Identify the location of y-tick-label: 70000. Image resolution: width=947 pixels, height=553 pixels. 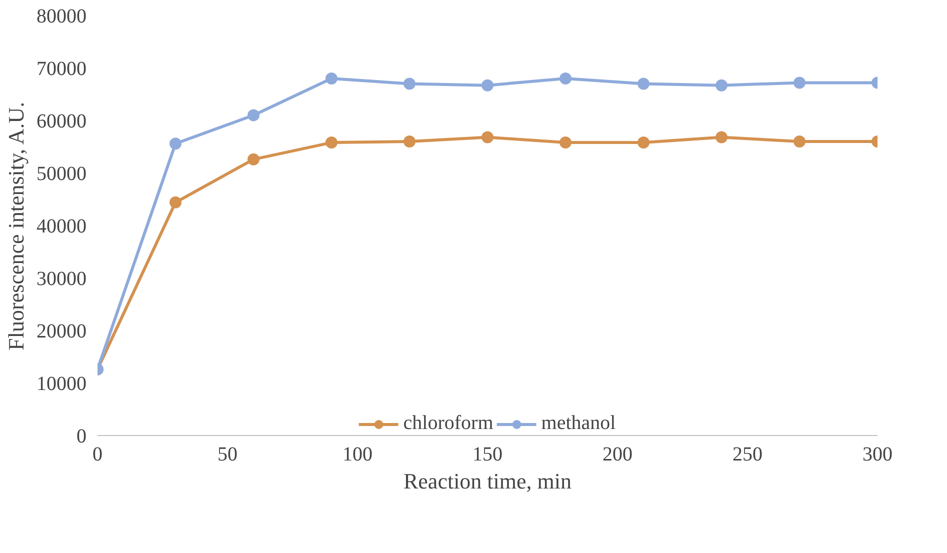
(61, 69).